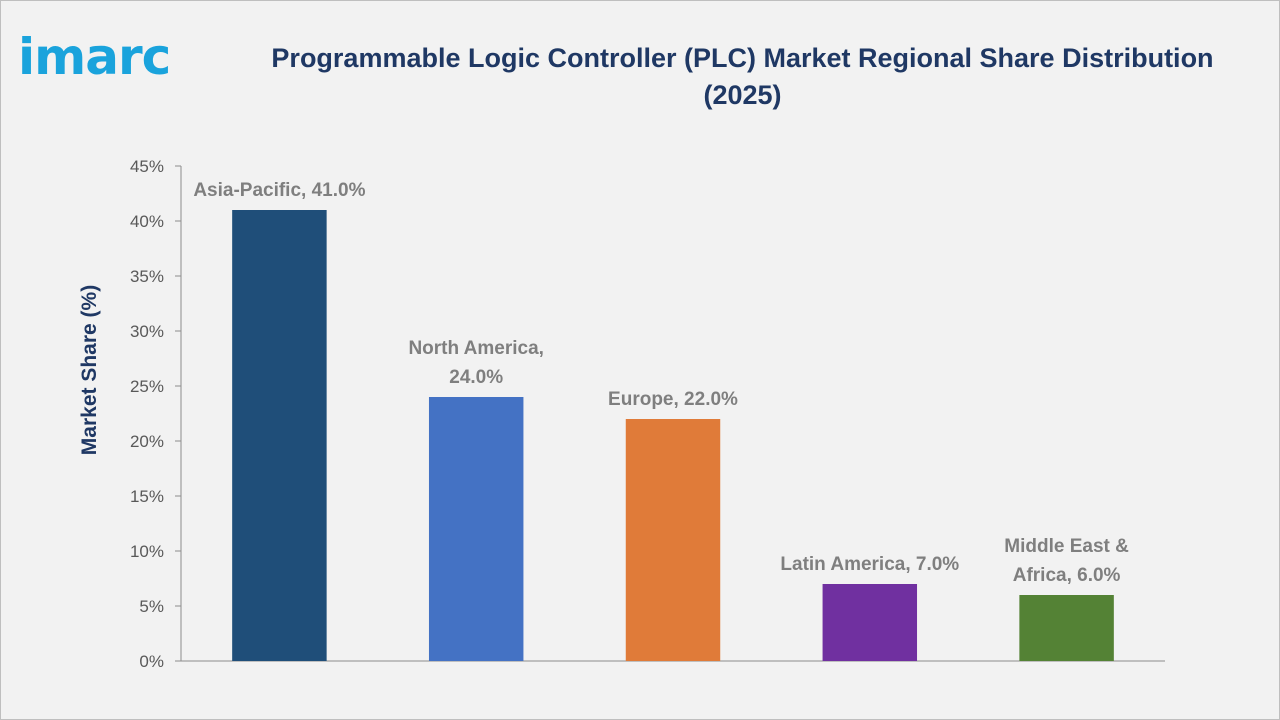  What do you see at coordinates (147, 441) in the screenshot?
I see `y-tick-label: 20%` at bounding box center [147, 441].